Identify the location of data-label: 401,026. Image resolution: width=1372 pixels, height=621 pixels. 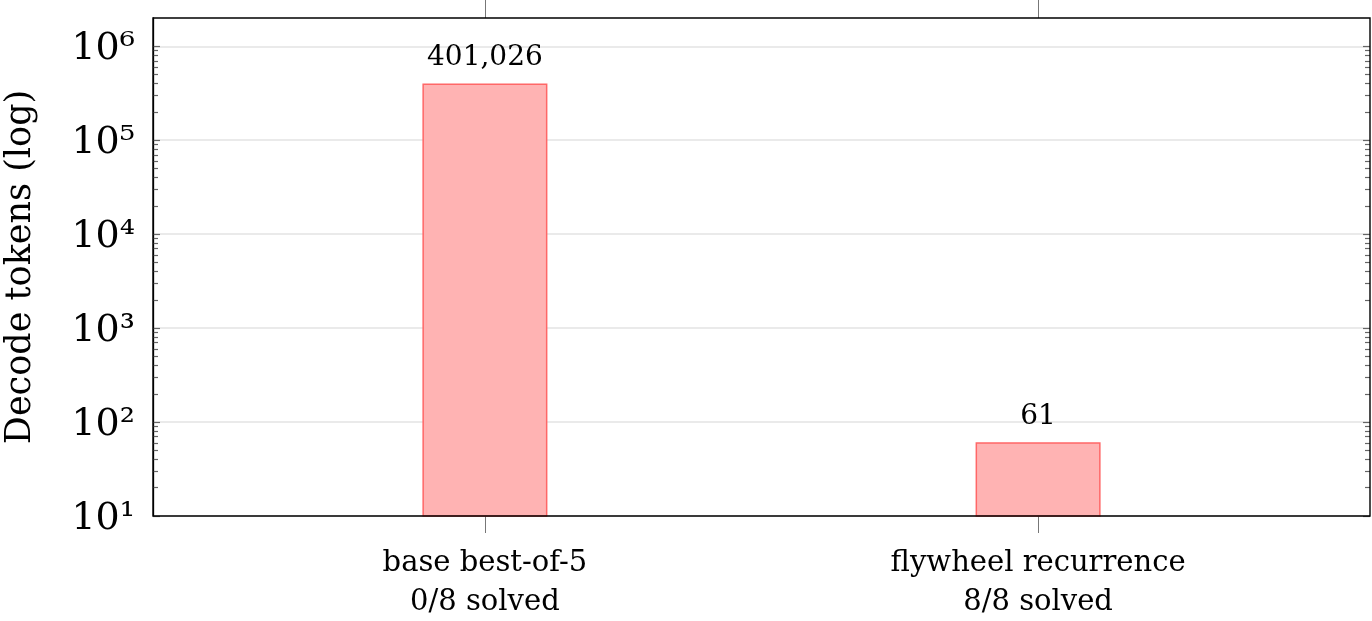
(485, 56).